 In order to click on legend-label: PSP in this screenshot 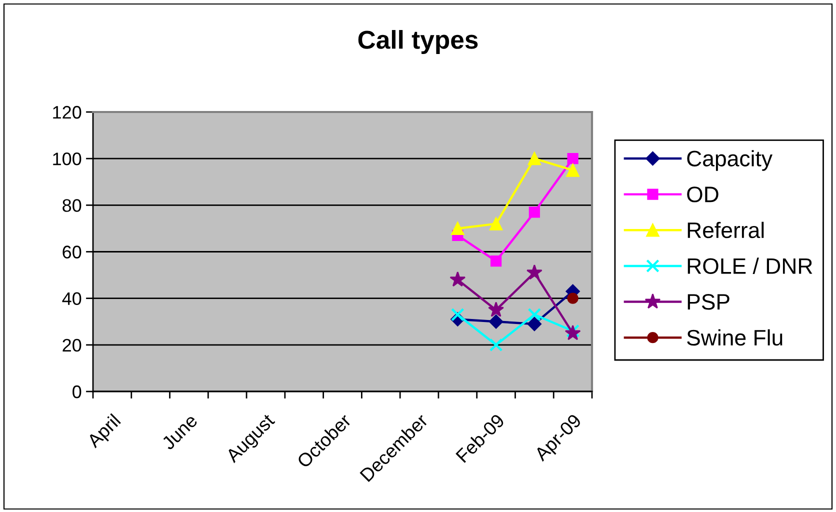, I will do `click(709, 302)`.